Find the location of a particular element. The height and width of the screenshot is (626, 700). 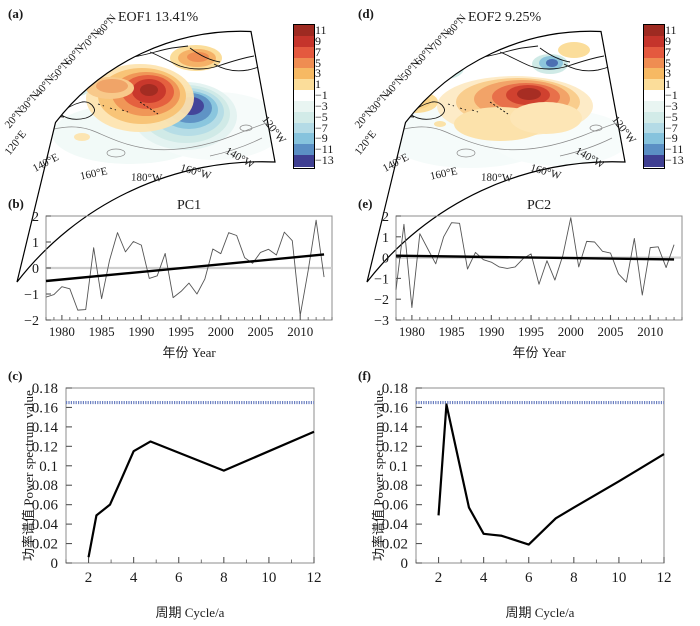

colorbar-tick-label: 9 is located at coordinates (318, 40).